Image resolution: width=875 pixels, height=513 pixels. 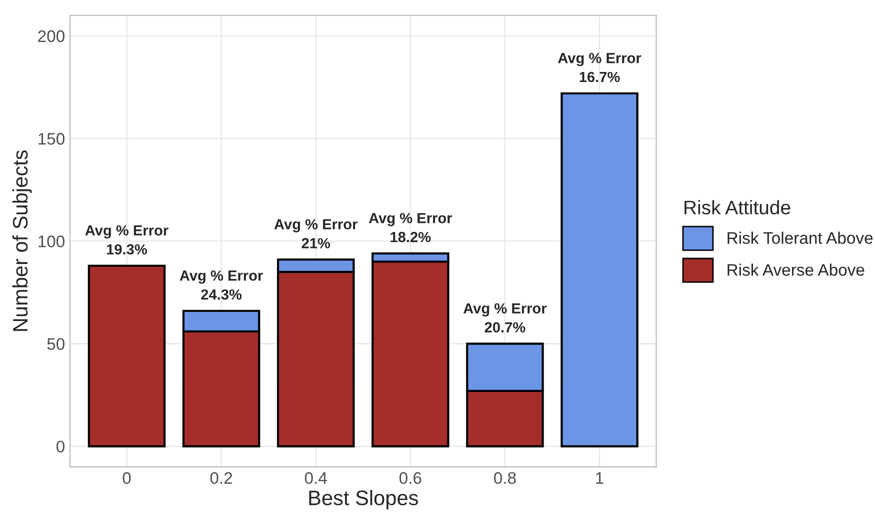 I want to click on annotation: Avg % Error 18.2%, so click(x=410, y=227).